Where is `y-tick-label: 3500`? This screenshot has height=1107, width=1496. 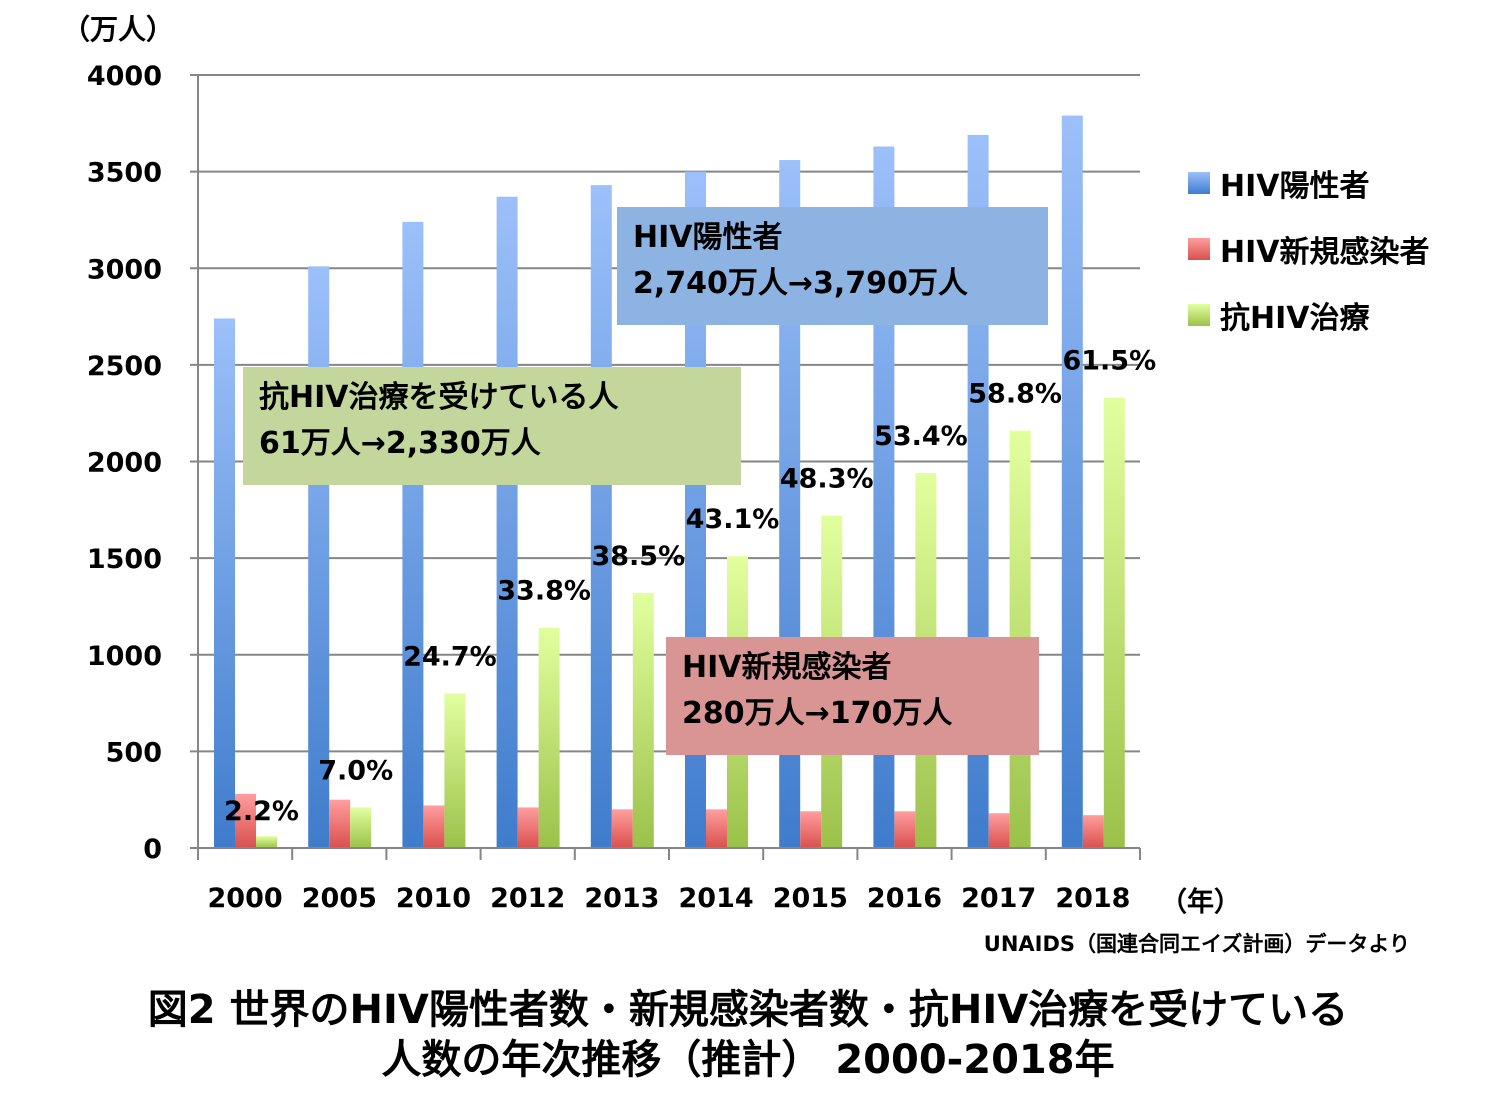 y-tick-label: 3500 is located at coordinates (124, 173).